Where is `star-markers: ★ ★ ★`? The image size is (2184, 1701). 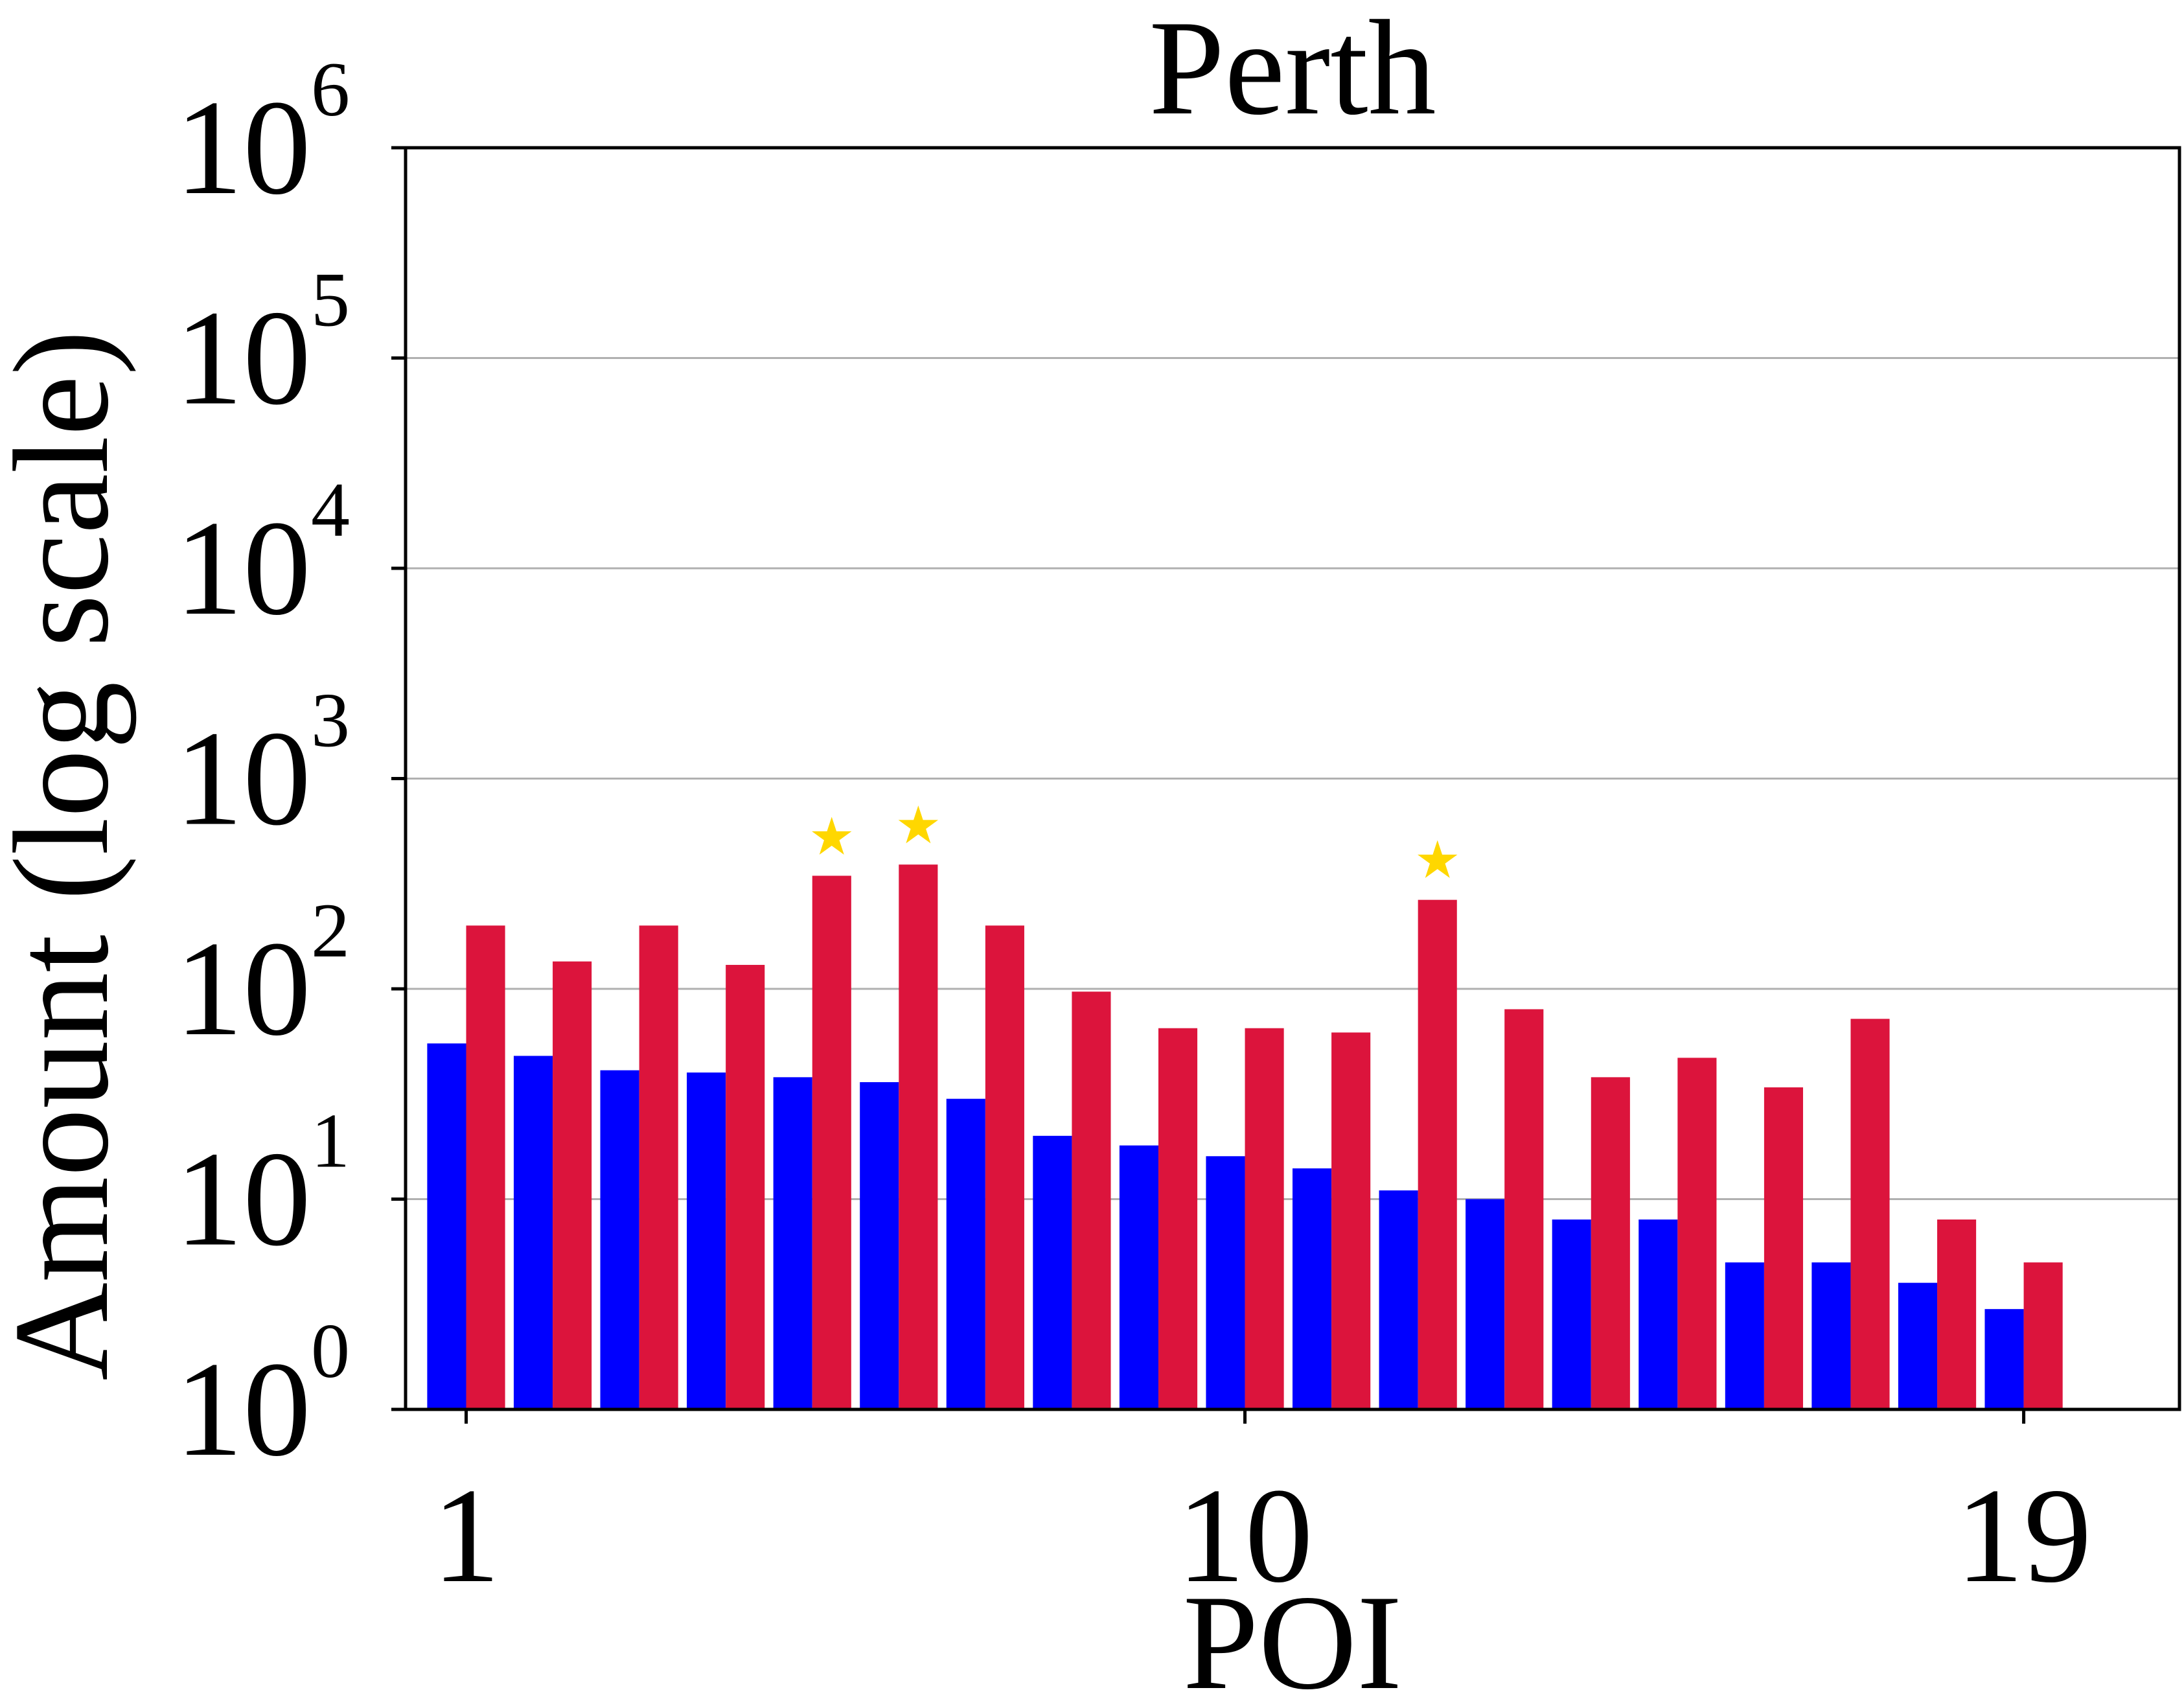 star-markers: ★ ★ ★ is located at coordinates (1135, 842).